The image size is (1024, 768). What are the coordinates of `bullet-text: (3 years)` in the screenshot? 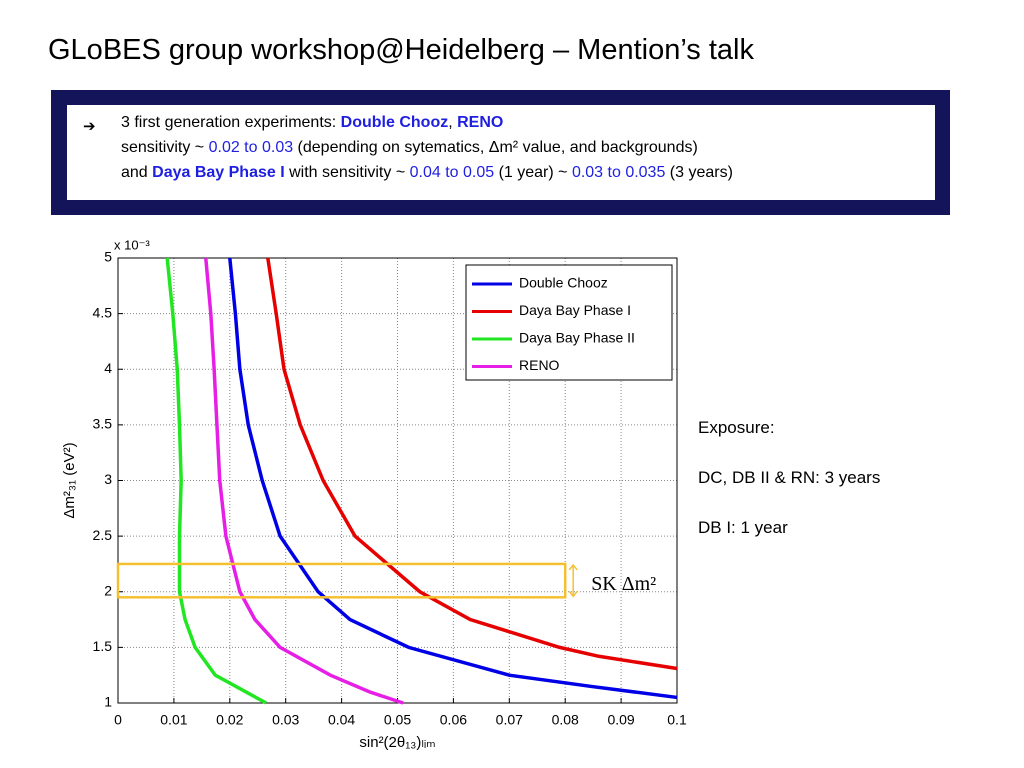 It's located at (699, 172).